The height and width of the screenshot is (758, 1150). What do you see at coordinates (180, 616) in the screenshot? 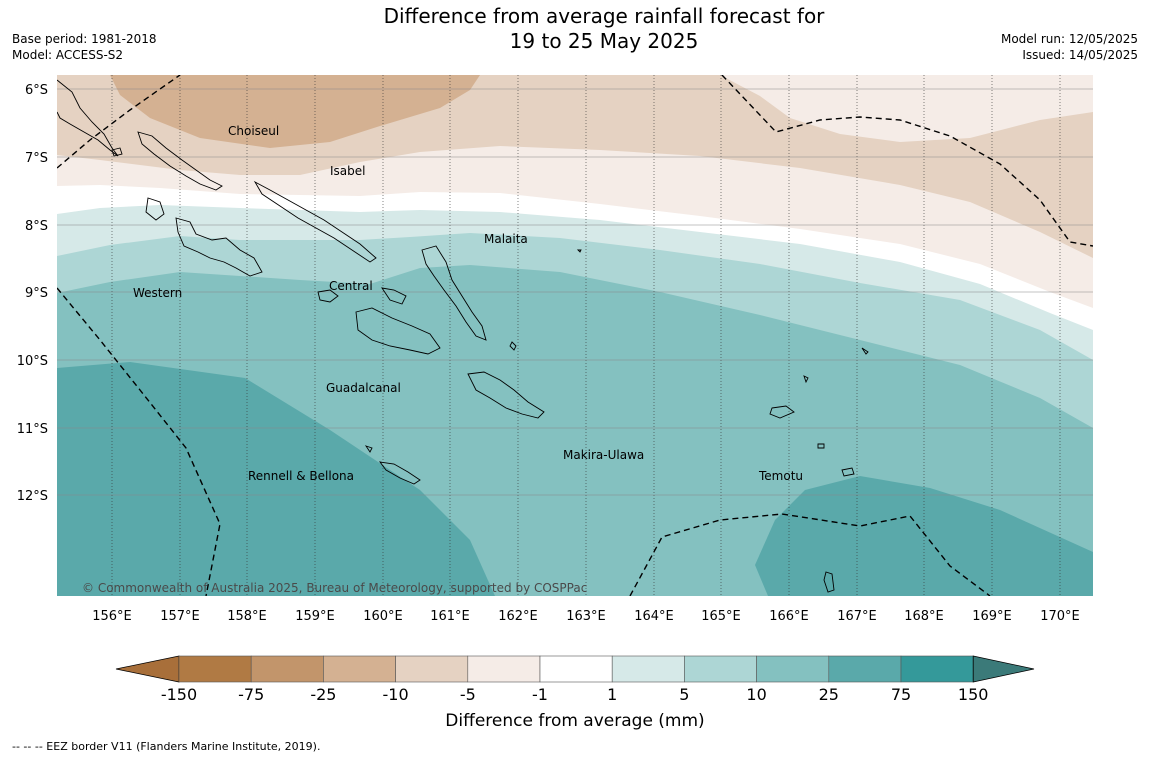
I see `lon-label: 157°E` at bounding box center [180, 616].